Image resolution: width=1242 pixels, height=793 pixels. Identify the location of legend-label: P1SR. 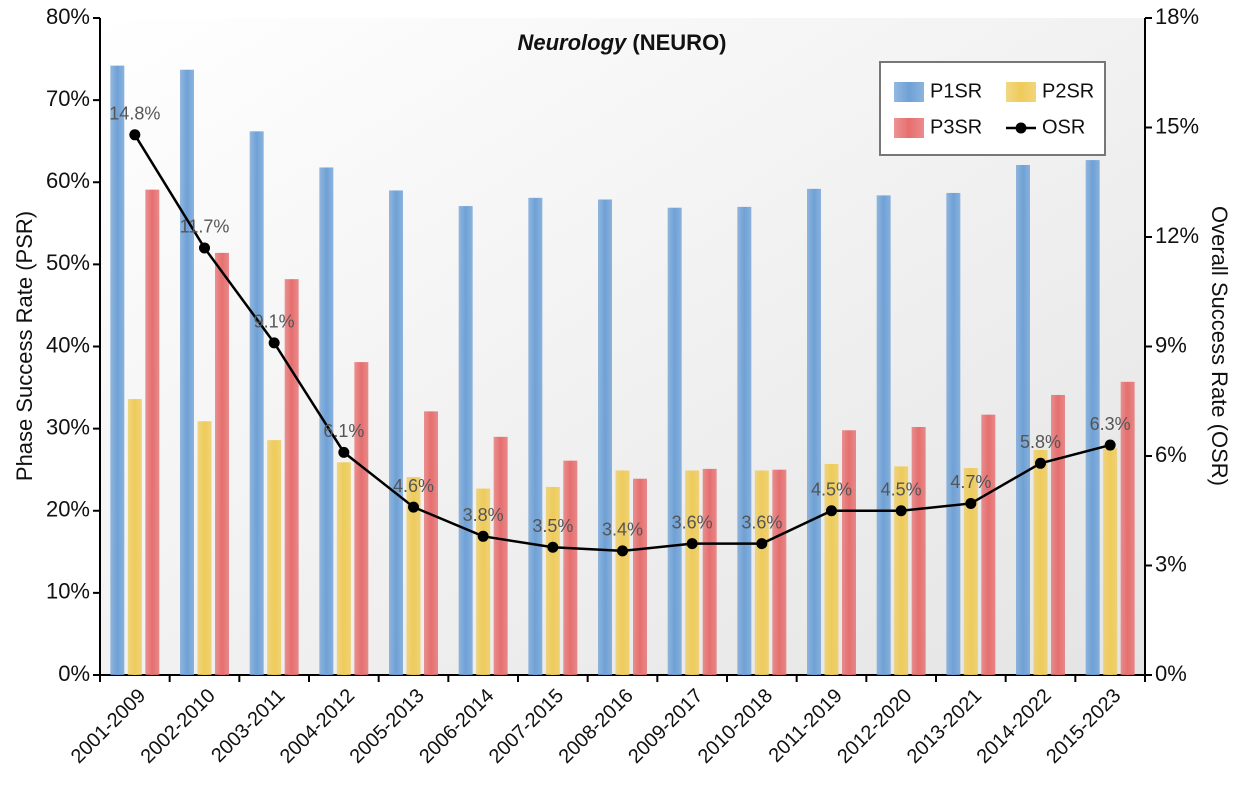
(956, 91).